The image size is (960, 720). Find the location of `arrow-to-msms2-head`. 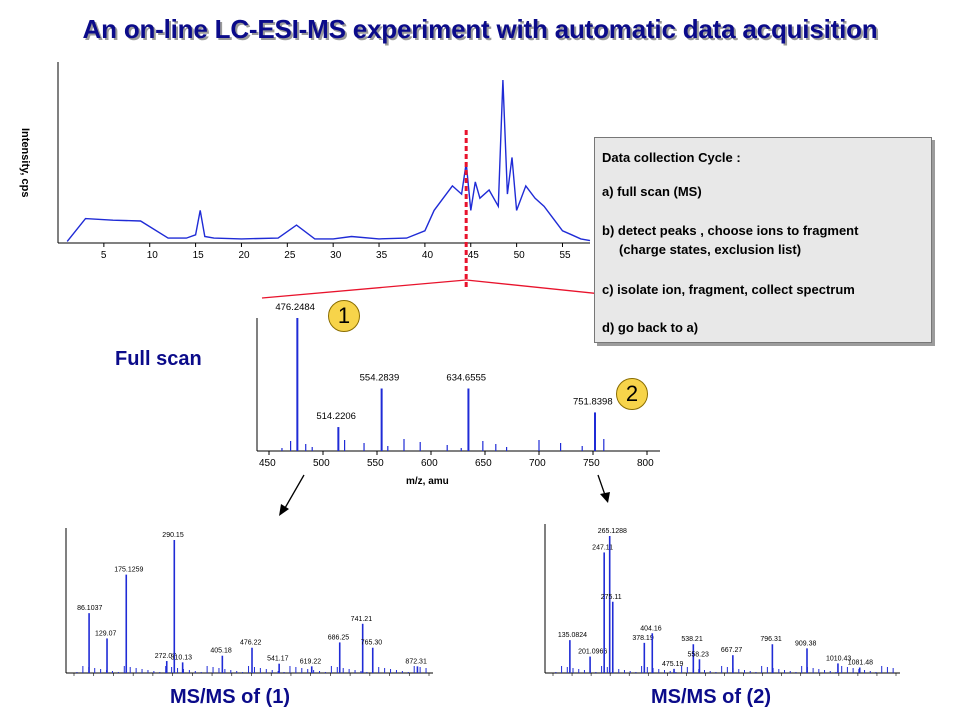

arrow-to-msms2-head is located at coordinates (605, 497).